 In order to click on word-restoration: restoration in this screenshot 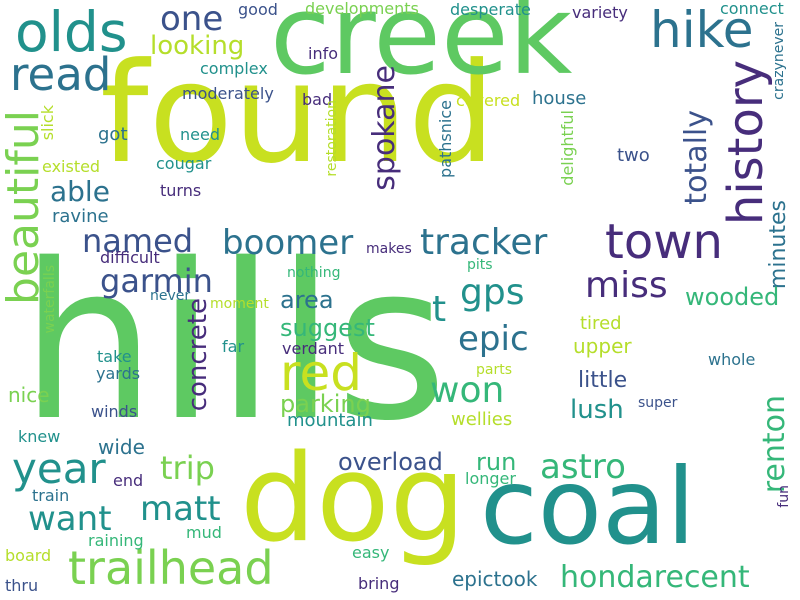, I will do `click(332, 138)`.